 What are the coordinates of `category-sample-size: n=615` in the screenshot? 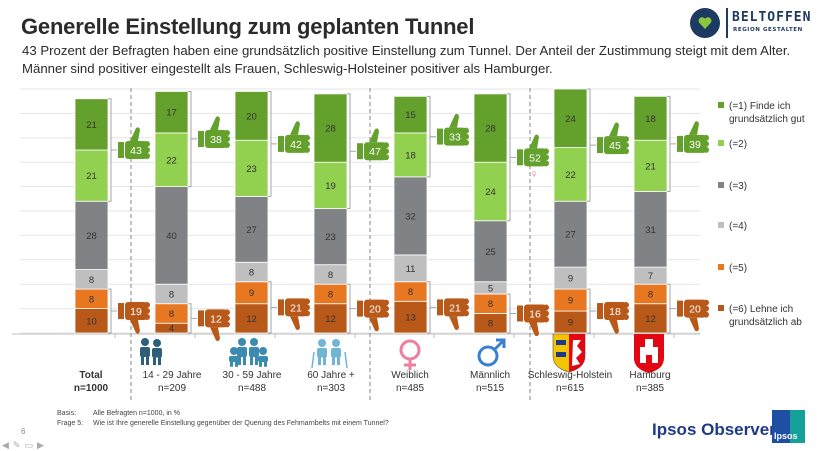 It's located at (570, 388).